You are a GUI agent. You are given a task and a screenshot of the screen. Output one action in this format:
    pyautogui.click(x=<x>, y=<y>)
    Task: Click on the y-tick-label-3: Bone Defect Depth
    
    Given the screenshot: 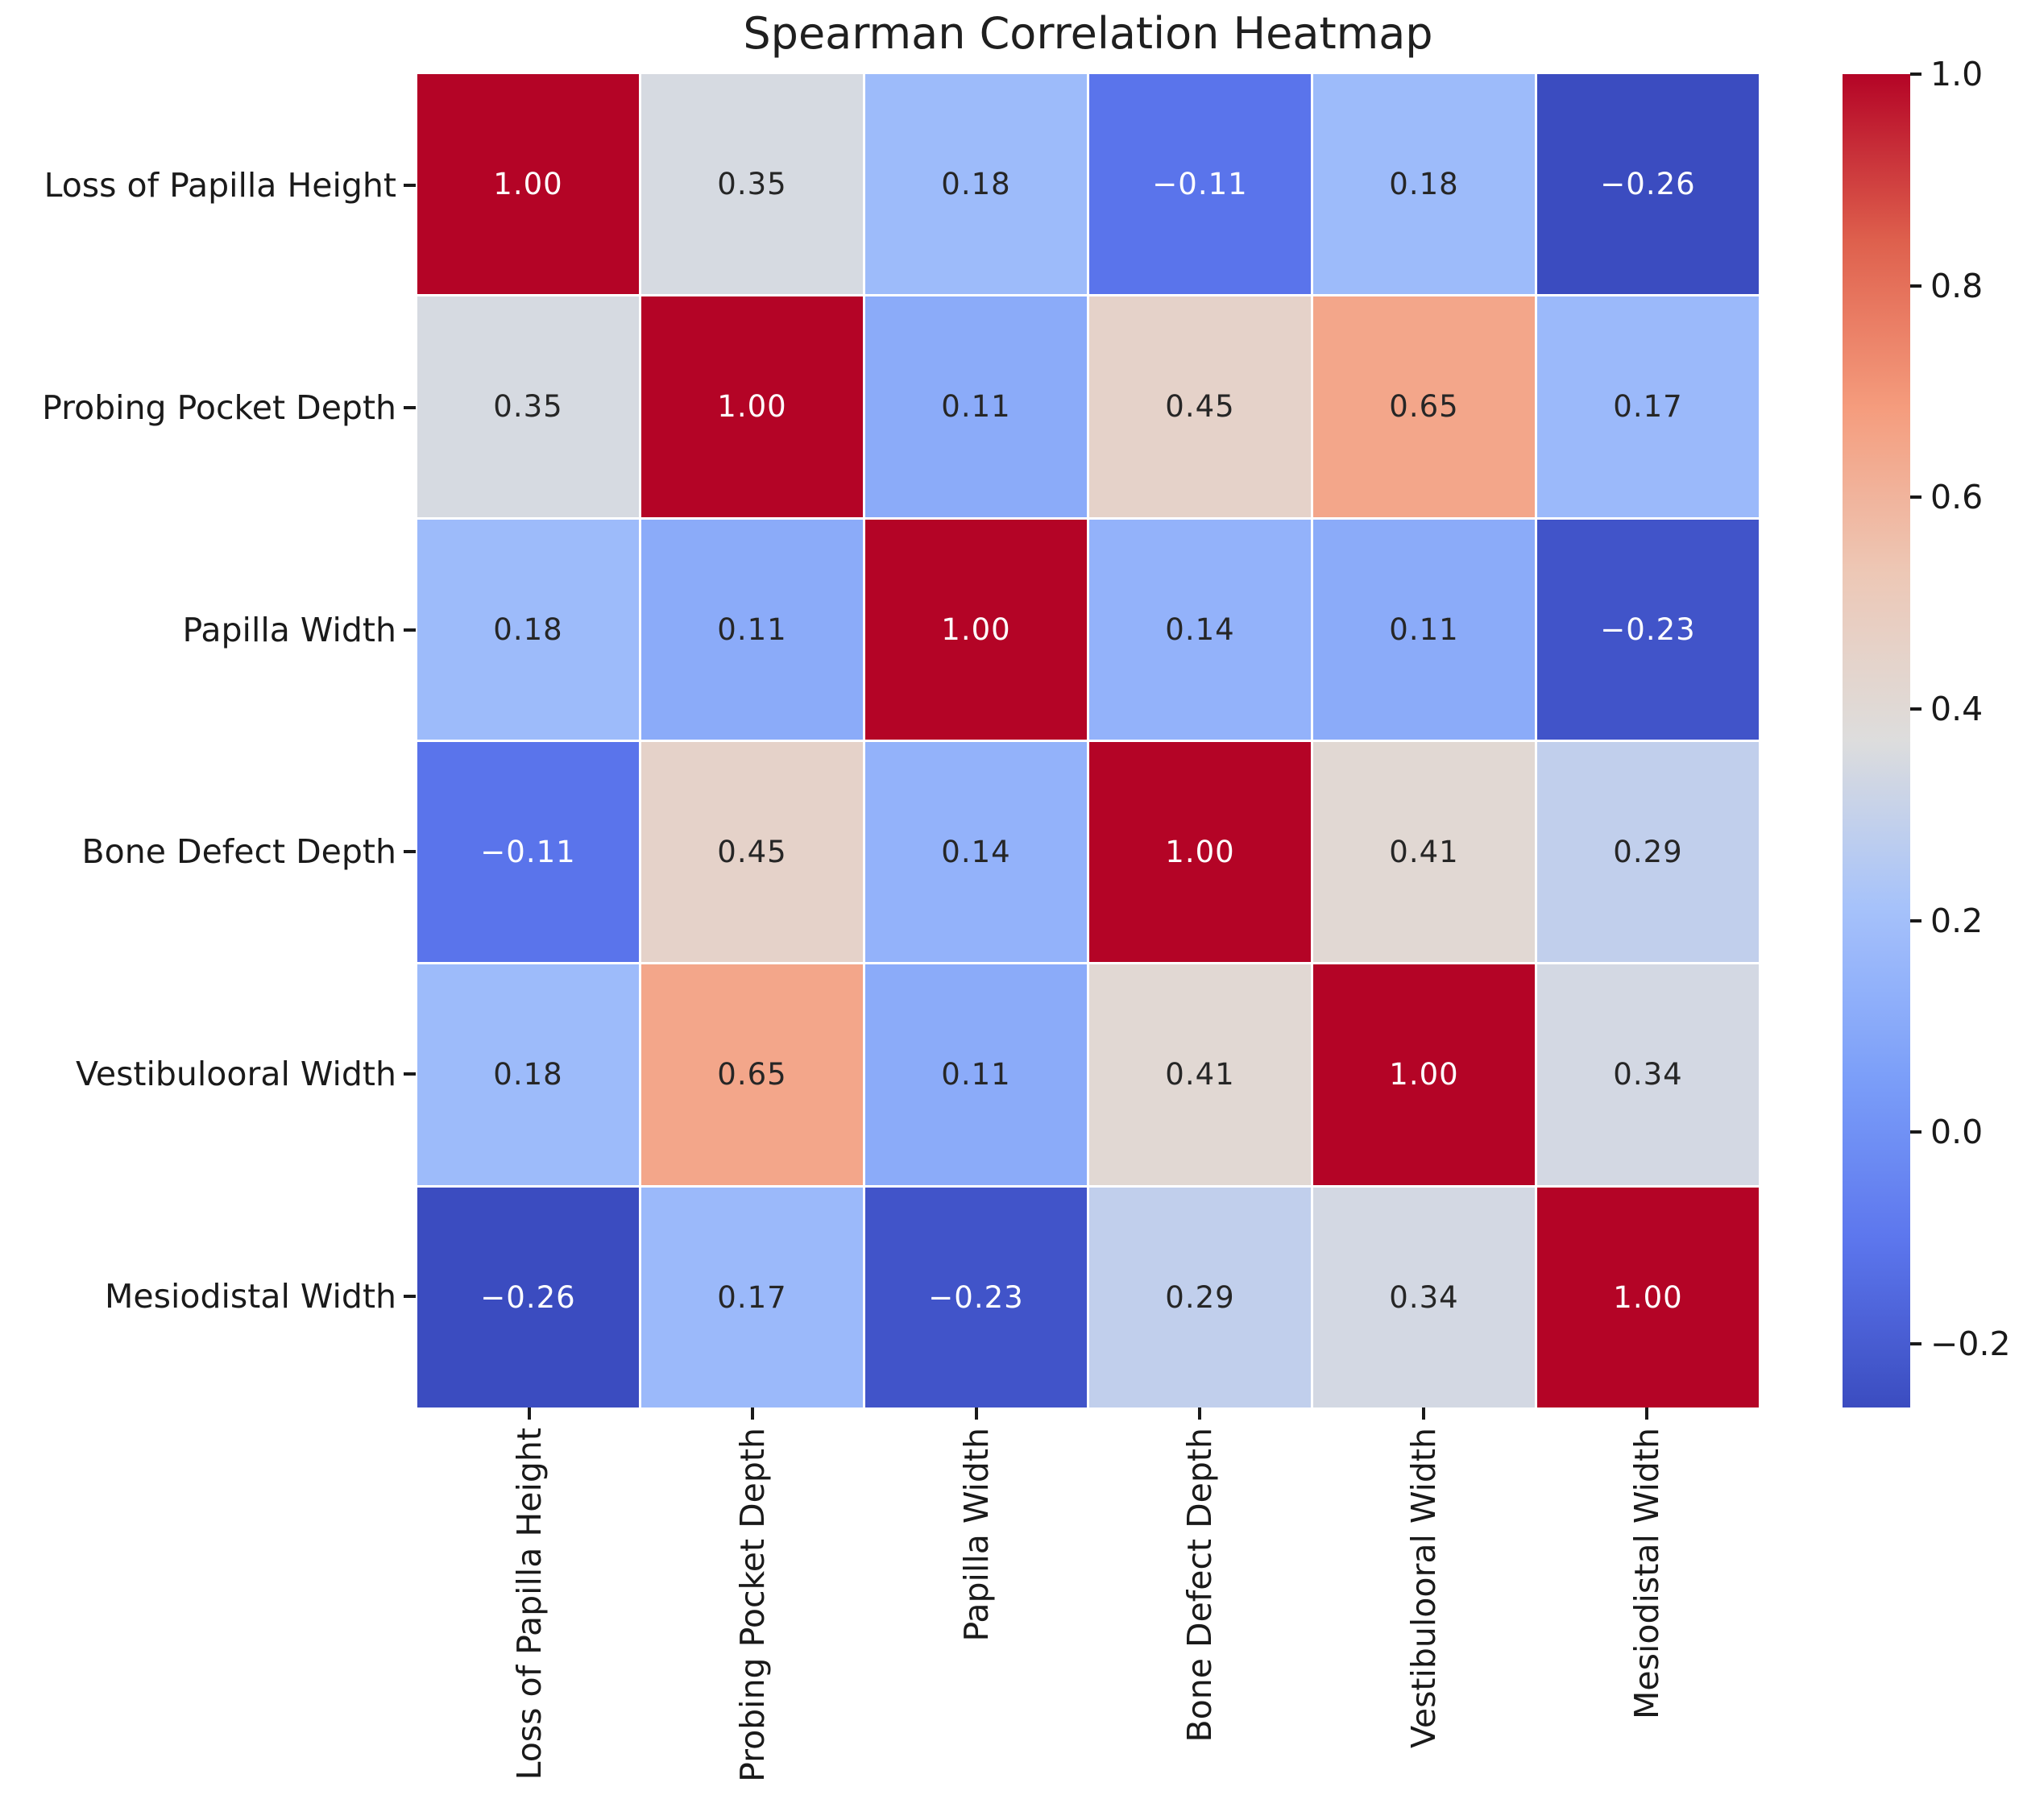 What is the action you would take?
    pyautogui.click(x=238, y=852)
    